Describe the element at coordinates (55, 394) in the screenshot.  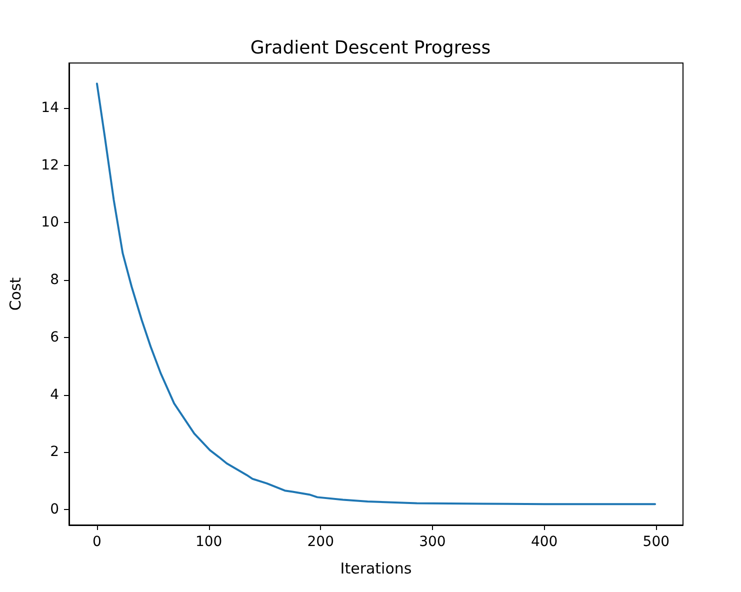
I see `y-tick-label: 4` at that location.